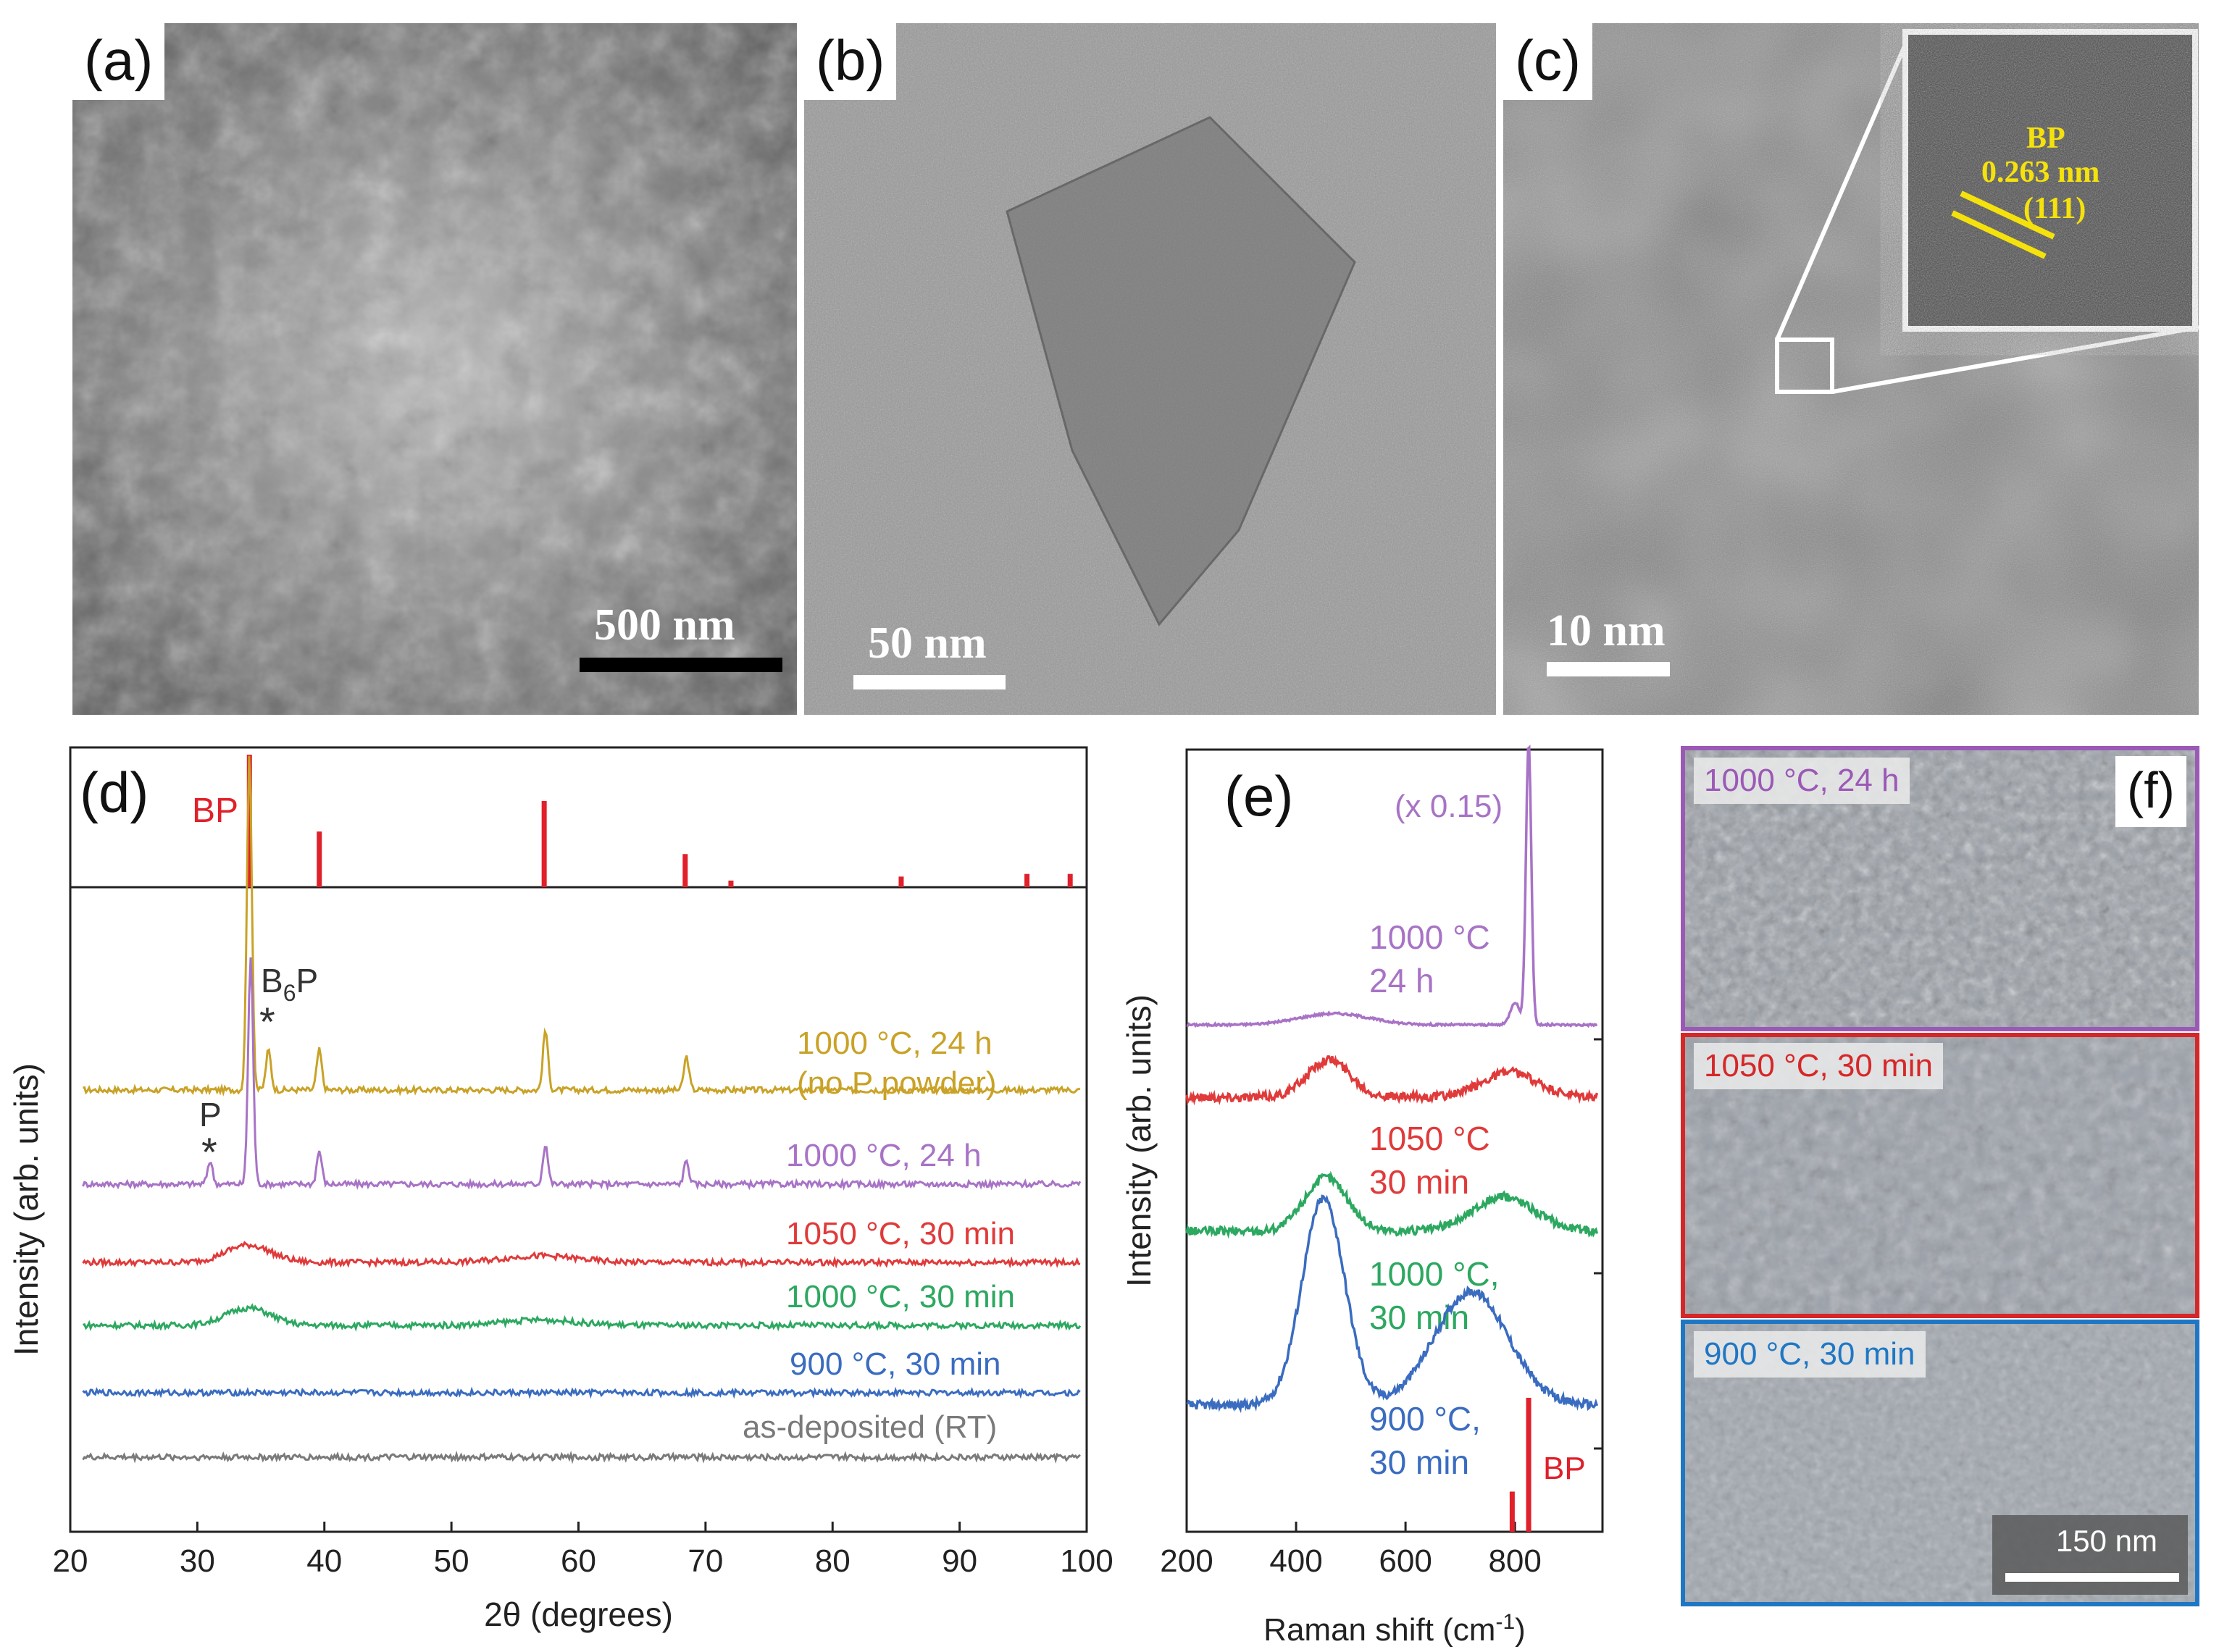 This screenshot has width=2219, height=1652. What do you see at coordinates (1295, 1561) in the screenshot?
I see `x-tick-label: 400` at bounding box center [1295, 1561].